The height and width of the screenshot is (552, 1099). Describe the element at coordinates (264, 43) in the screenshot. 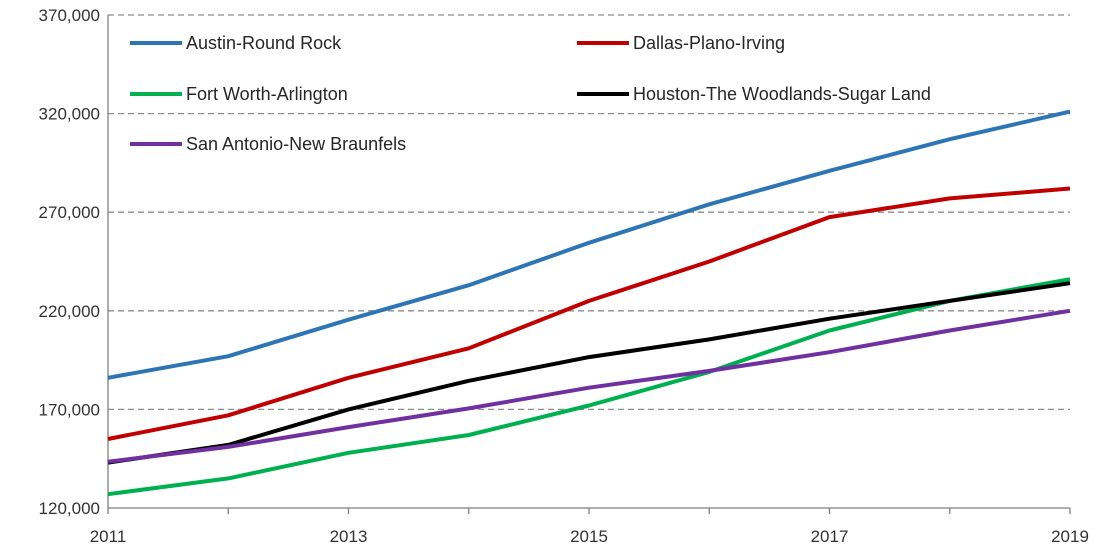

I see `legend-label: Austin-Round Rock` at that location.